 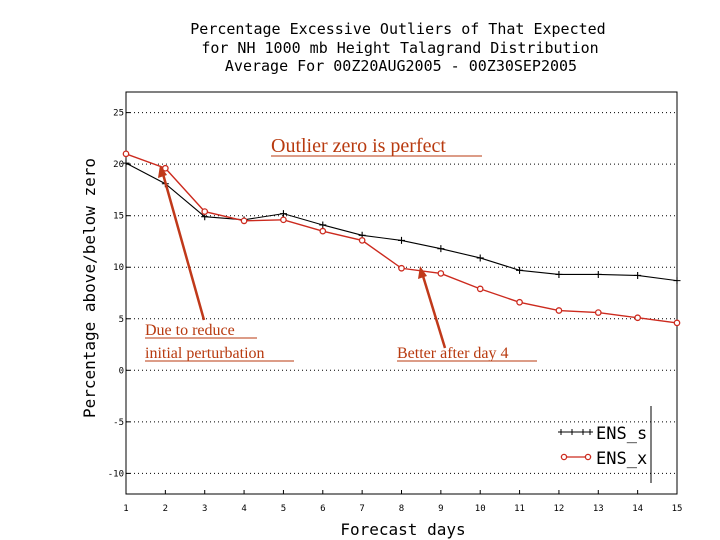 I want to click on x-tick-label: 1, so click(x=125, y=509).